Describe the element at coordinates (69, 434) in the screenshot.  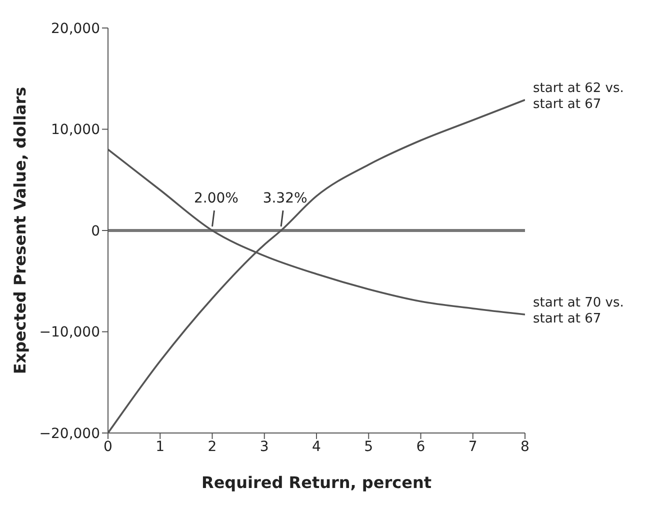
I see `y-tick-label: −20,000` at that location.